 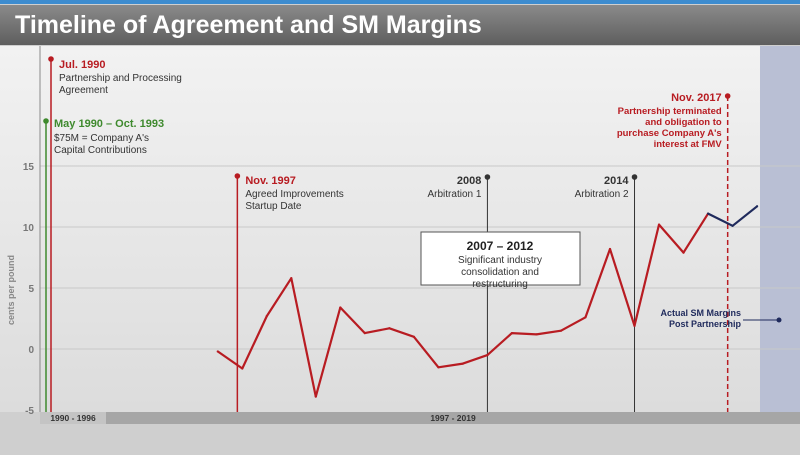 I want to click on post-partnership-label: Actual SM Margins Post Partnership, so click(x=700, y=318).